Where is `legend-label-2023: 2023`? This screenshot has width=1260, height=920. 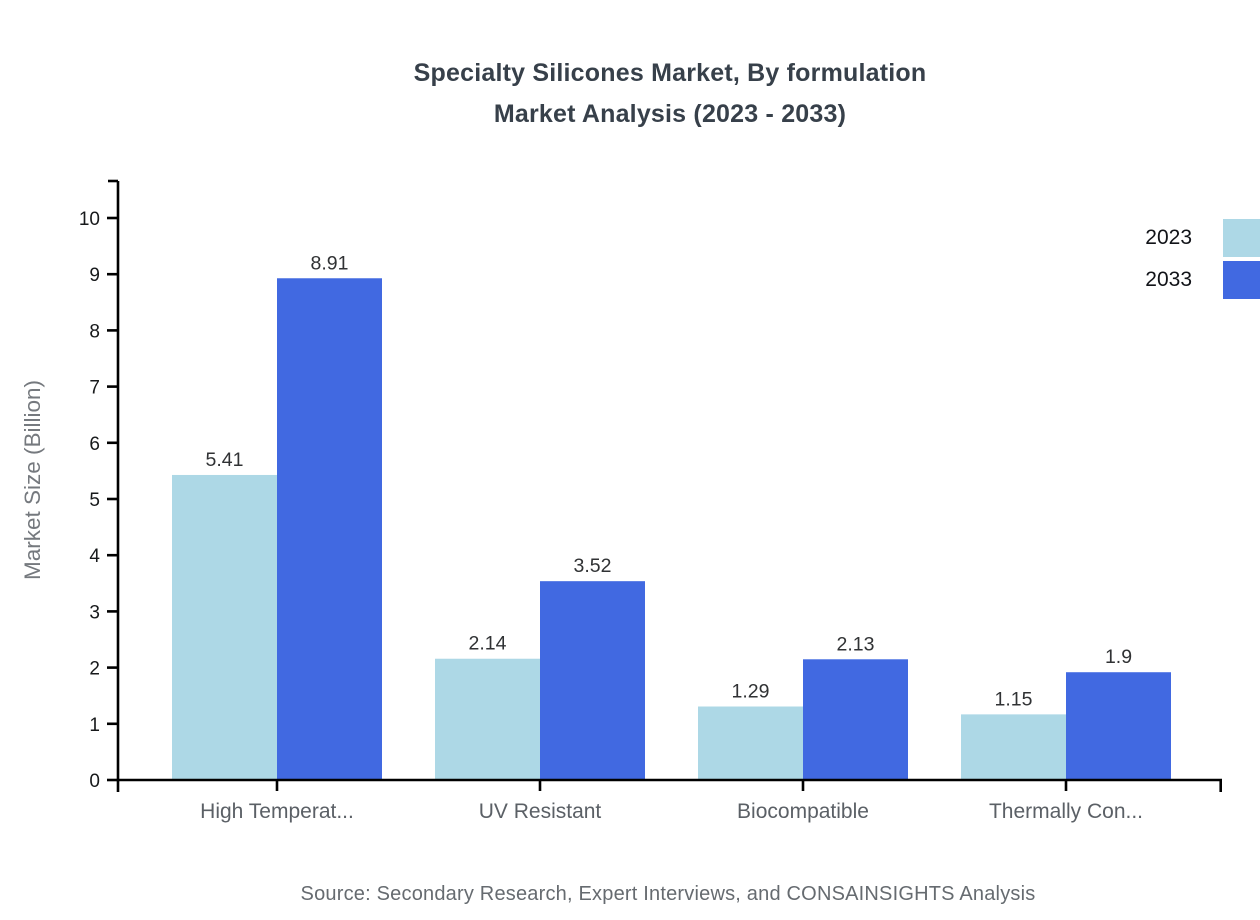
legend-label-2023: 2023 is located at coordinates (1168, 237).